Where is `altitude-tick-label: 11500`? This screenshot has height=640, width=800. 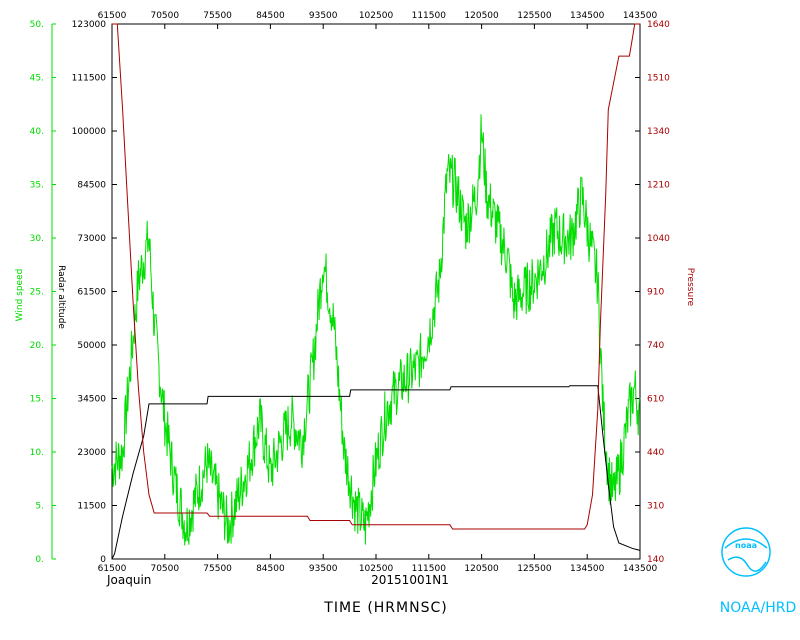 altitude-tick-label: 11500 is located at coordinates (91, 507).